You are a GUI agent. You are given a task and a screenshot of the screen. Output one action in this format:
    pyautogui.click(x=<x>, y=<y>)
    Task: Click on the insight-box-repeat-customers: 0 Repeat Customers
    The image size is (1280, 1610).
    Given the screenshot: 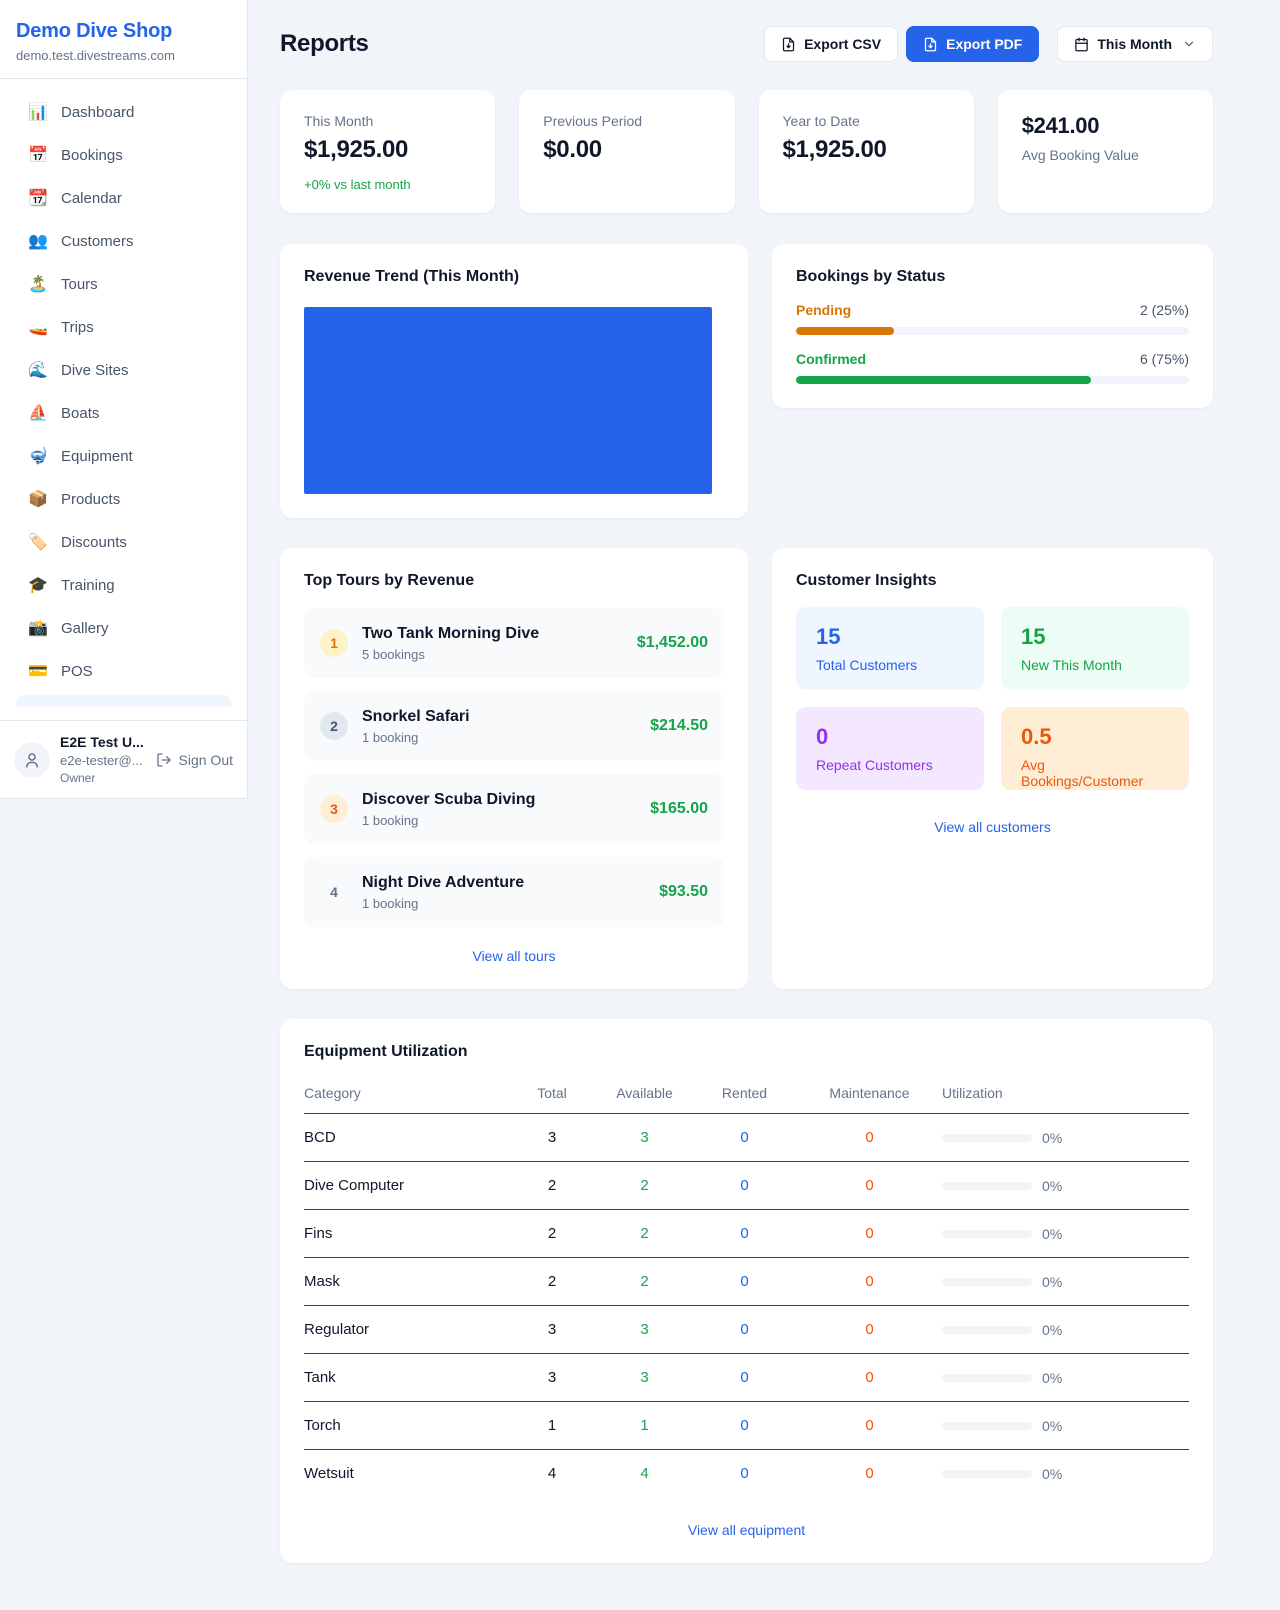 What is the action you would take?
    pyautogui.click(x=890, y=748)
    